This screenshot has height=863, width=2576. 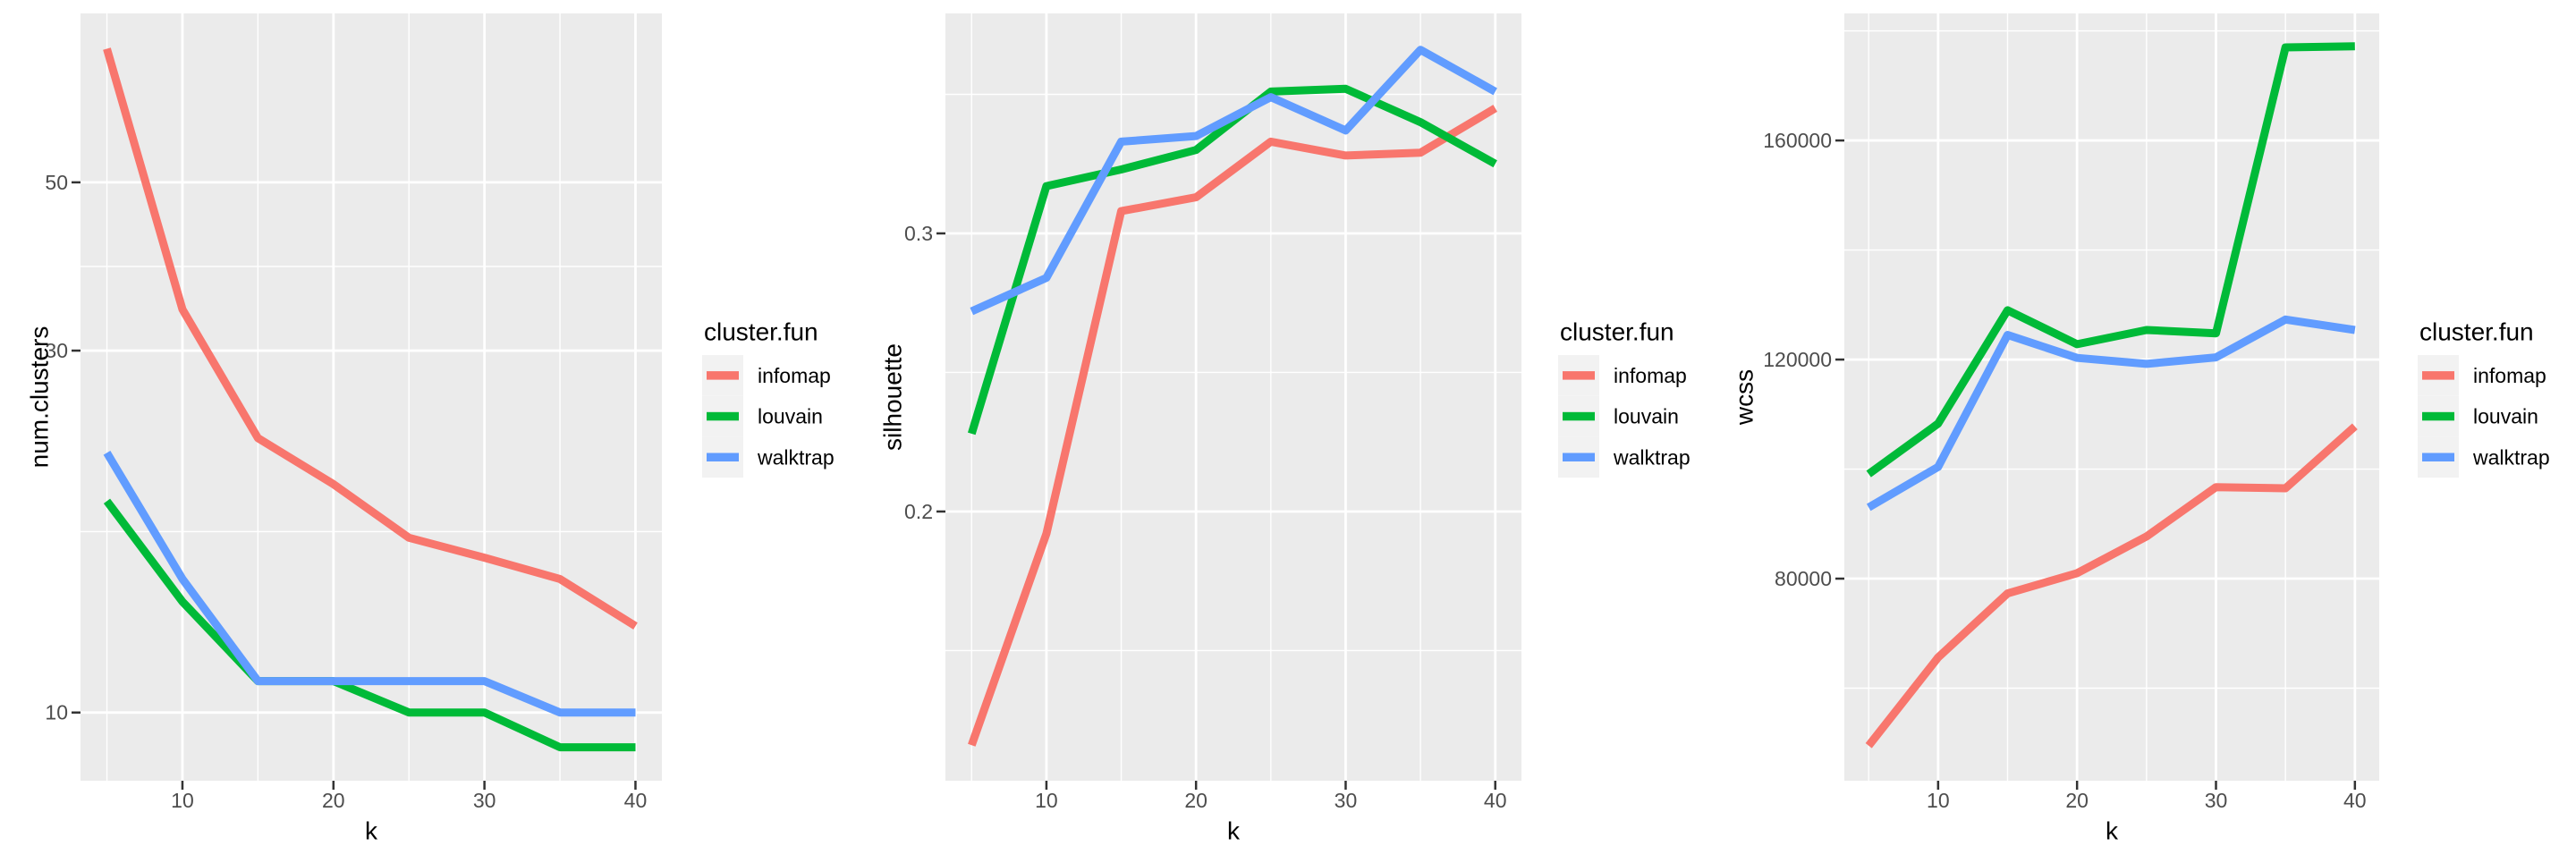 I want to click on y-tick-label: 10, so click(x=56, y=712).